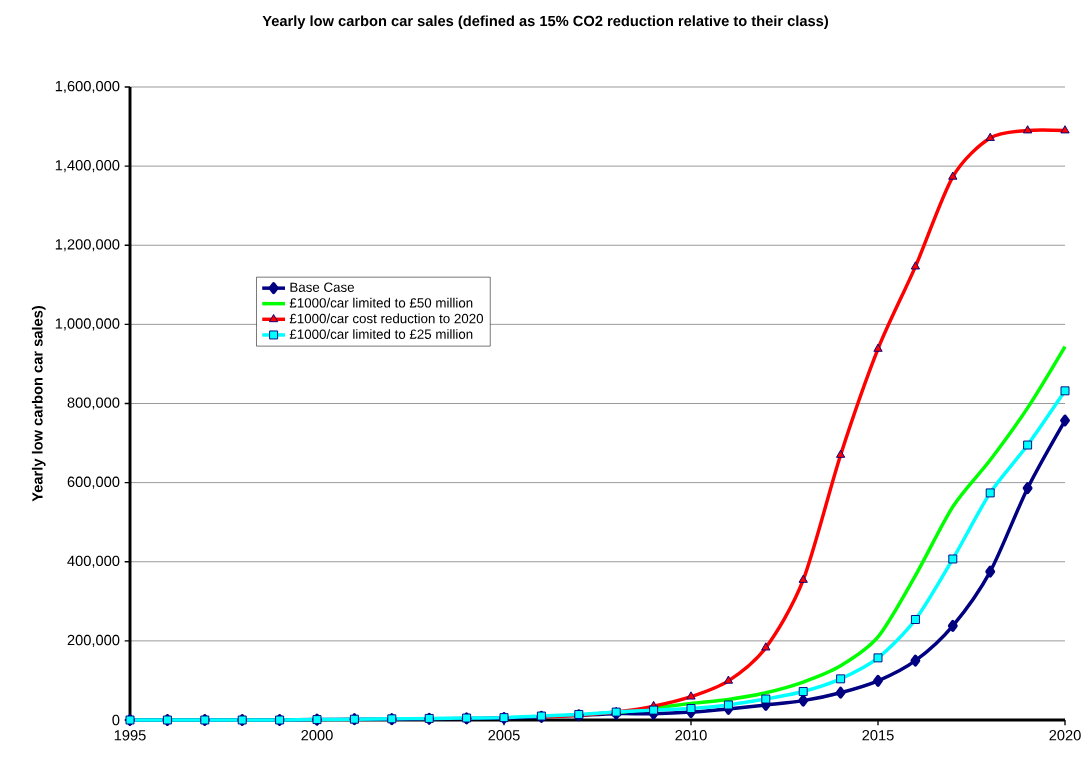 The height and width of the screenshot is (761, 1091). Describe the element at coordinates (38, 404) in the screenshot. I see `y-axis-title: Yearly low carbon car sales)` at that location.